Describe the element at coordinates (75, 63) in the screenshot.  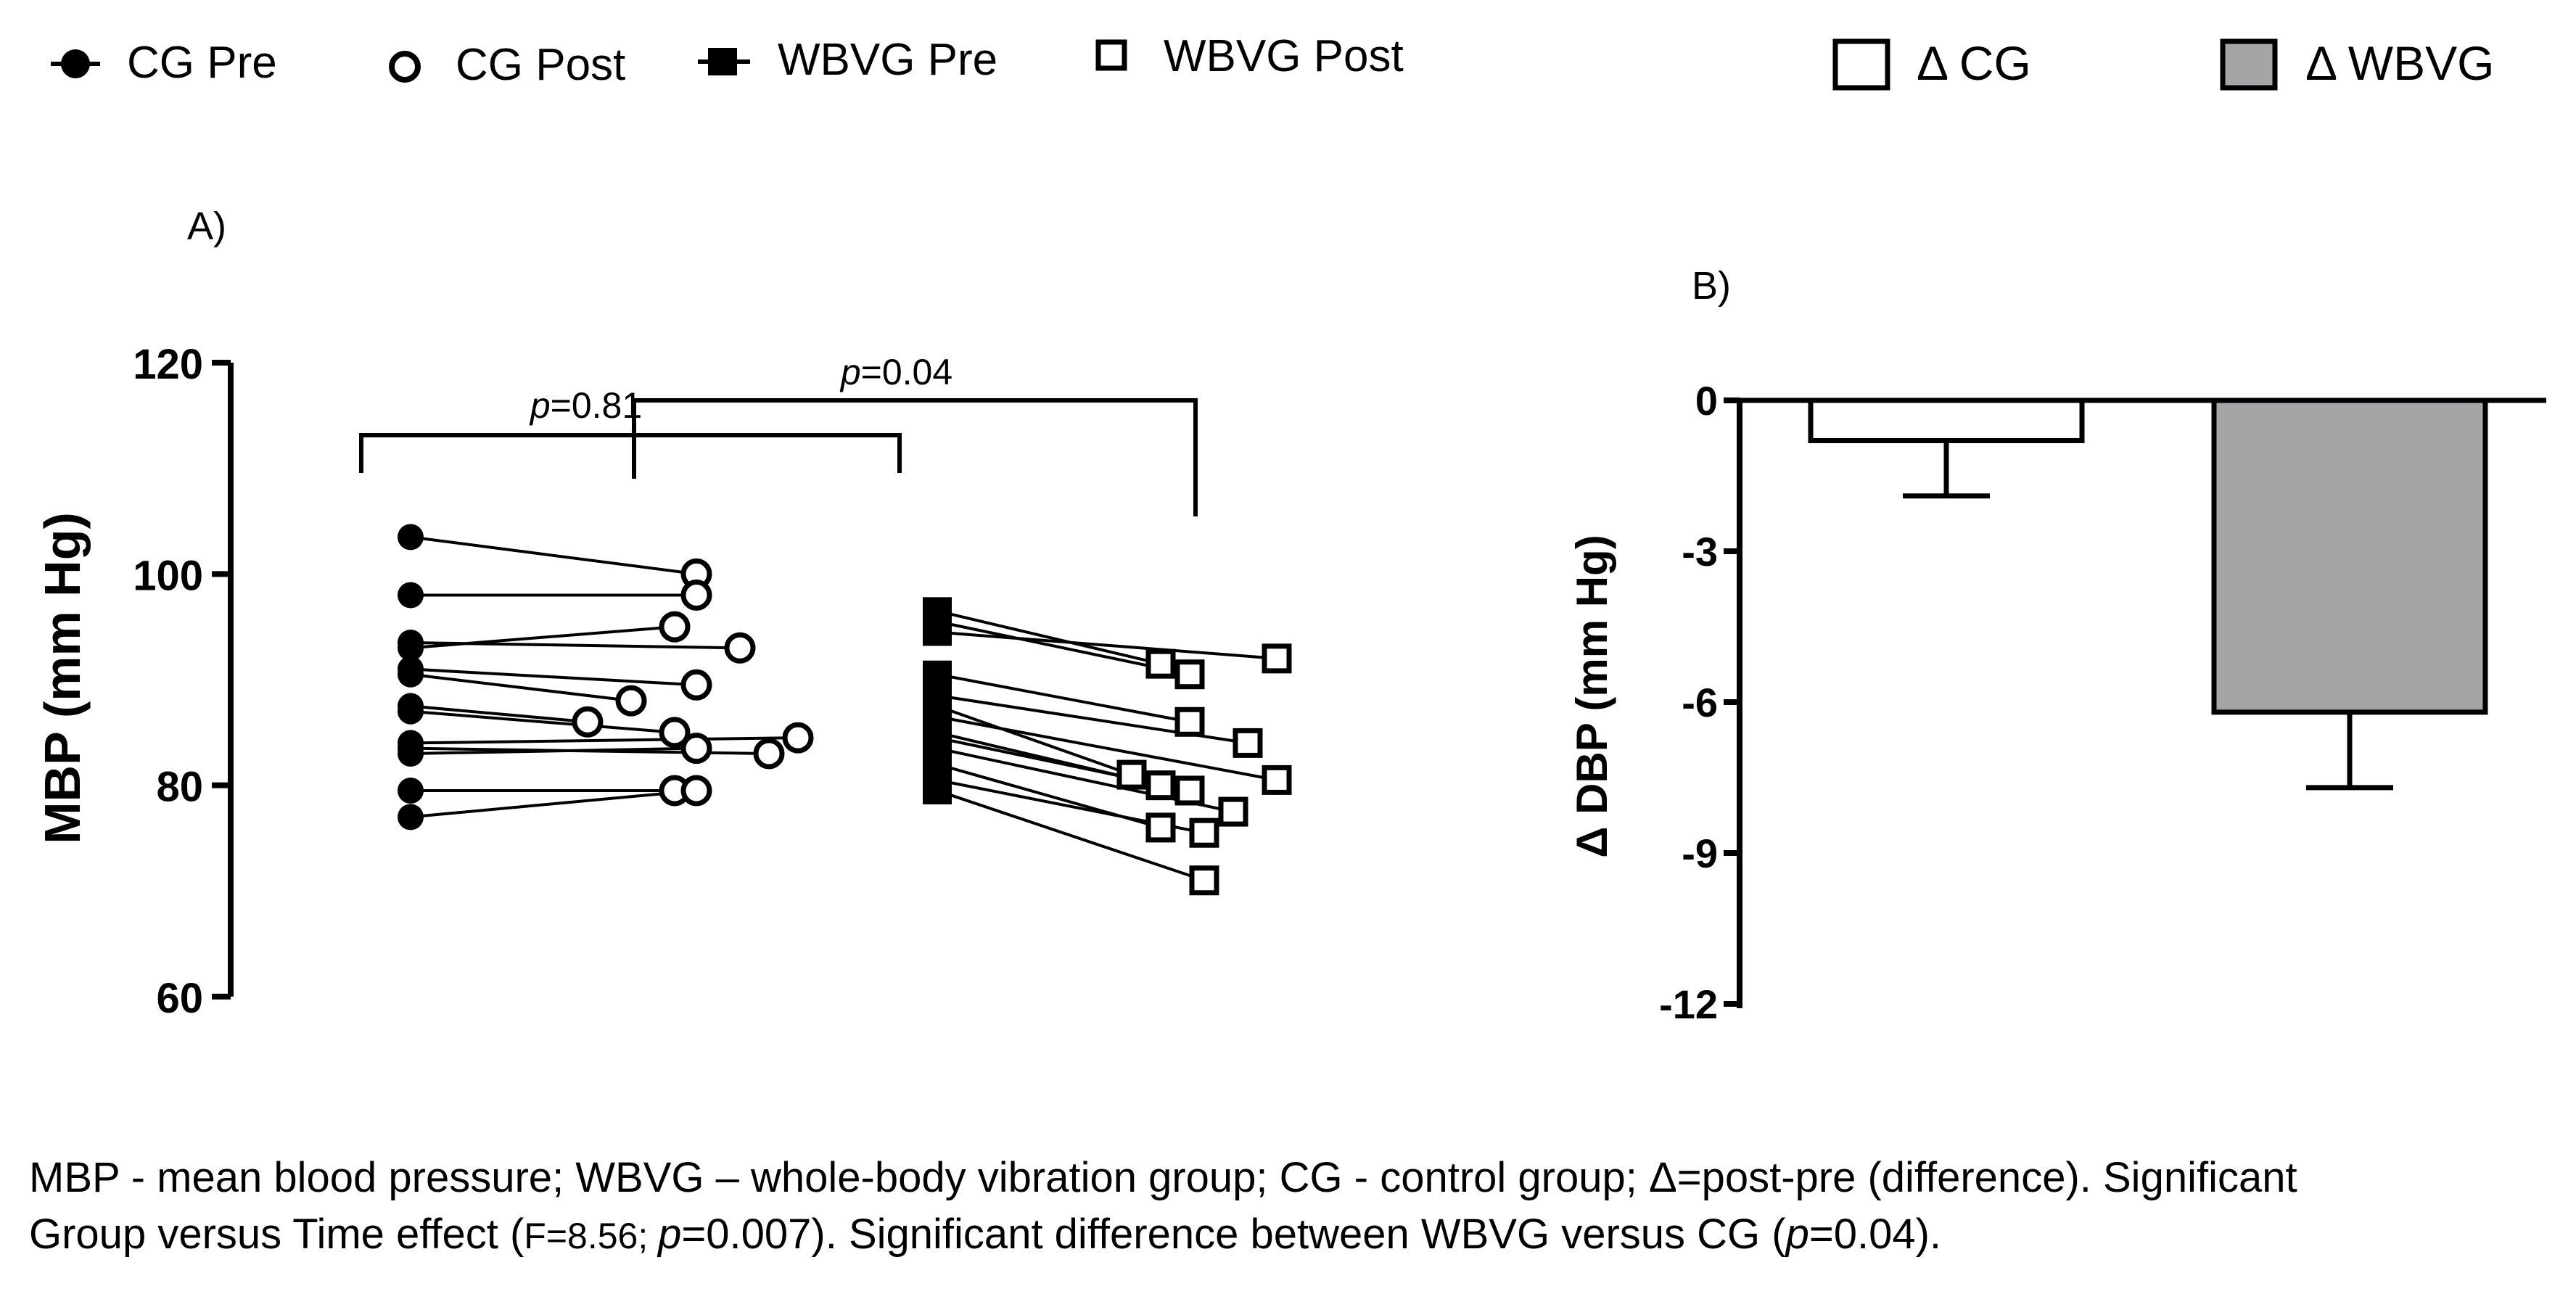
I see `filled-circle-icon` at that location.